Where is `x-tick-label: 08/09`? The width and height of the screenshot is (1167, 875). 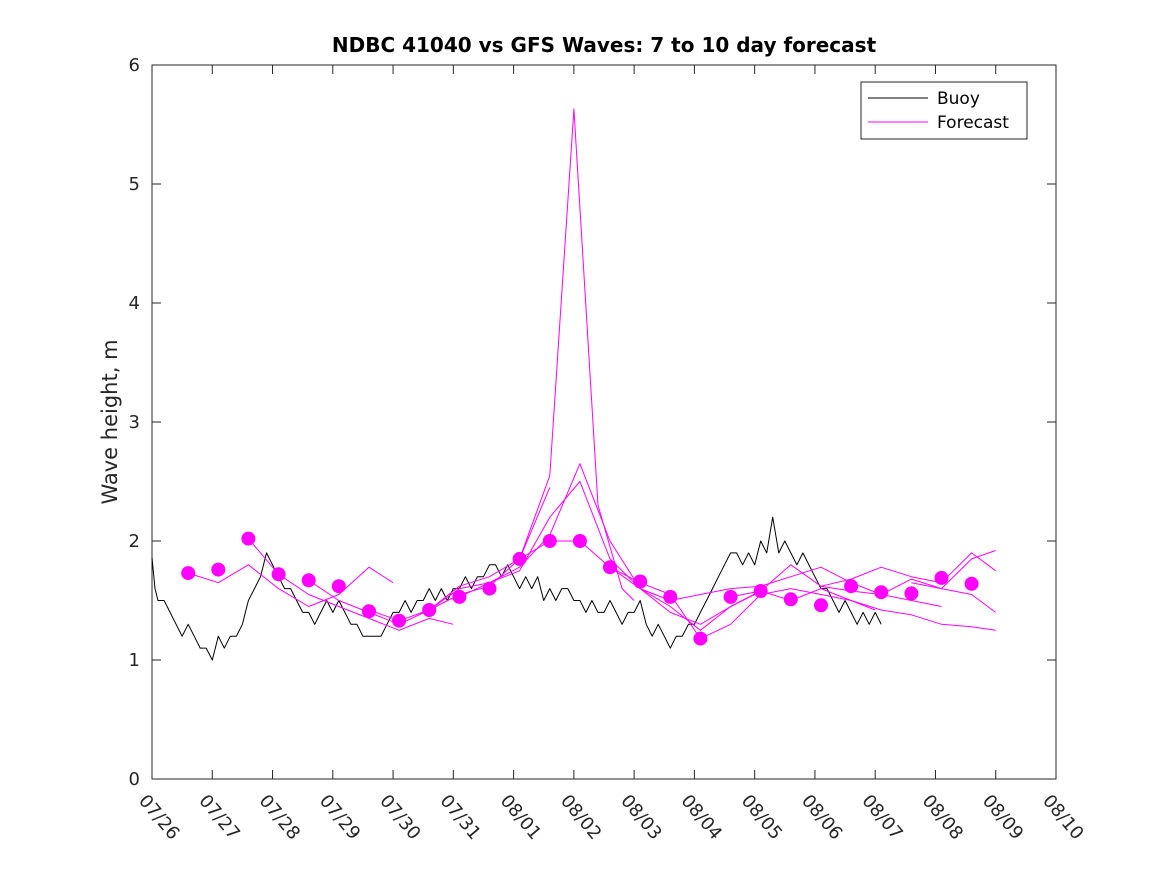 x-tick-label: 08/09 is located at coordinates (1002, 817).